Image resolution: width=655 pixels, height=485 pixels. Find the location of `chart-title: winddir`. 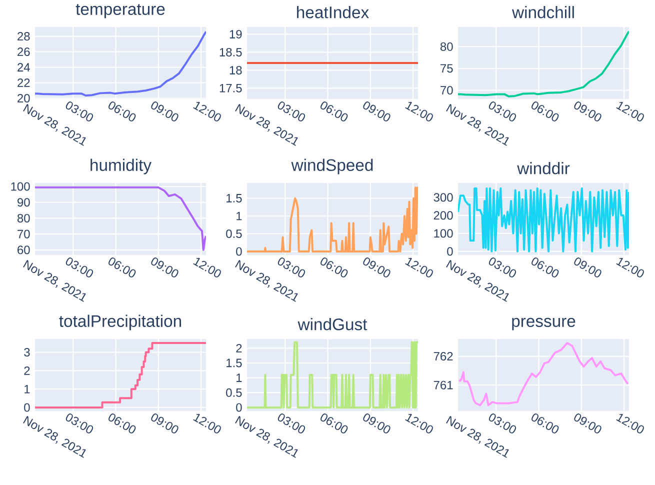

chart-title: winddir is located at coordinates (543, 168).